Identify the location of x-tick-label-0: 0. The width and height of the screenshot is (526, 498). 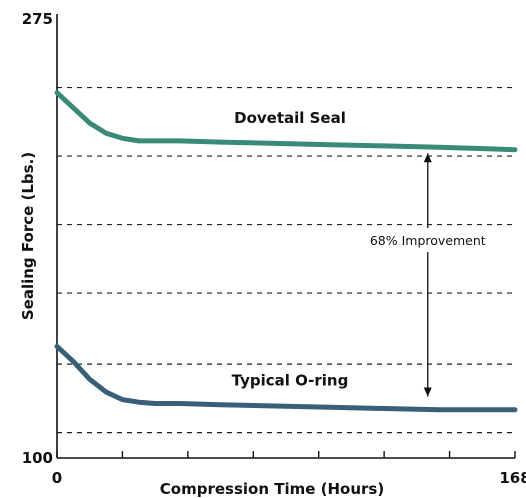
(57, 478).